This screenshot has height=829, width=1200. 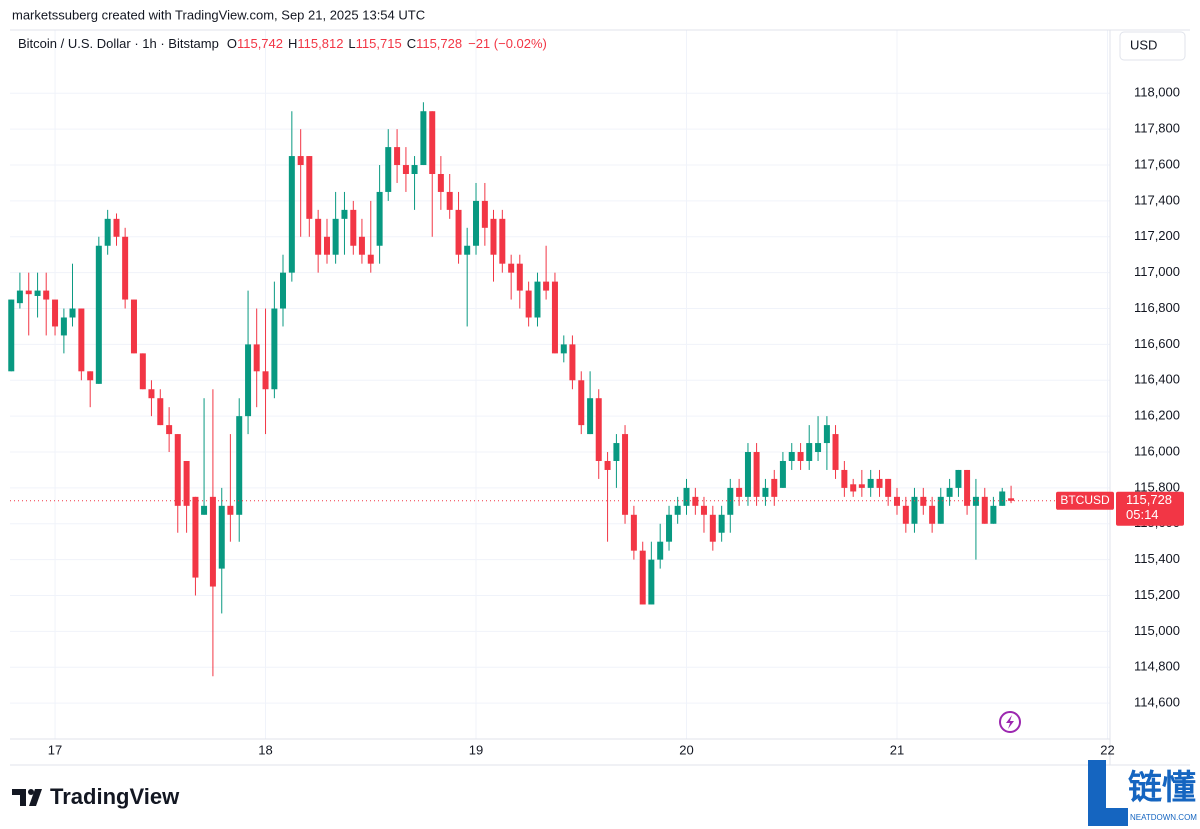 I want to click on brand-name: TradingView, so click(x=115, y=796).